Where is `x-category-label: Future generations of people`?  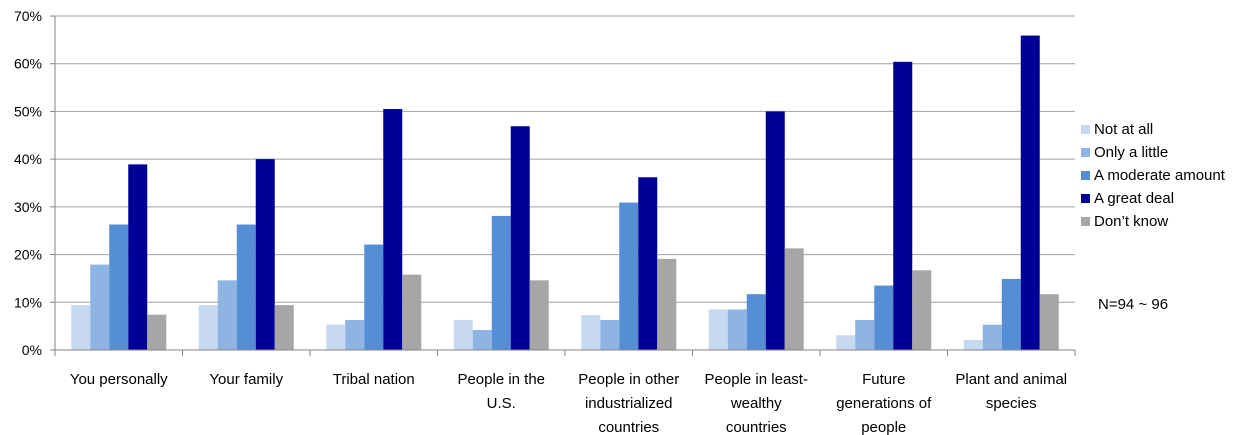
x-category-label: Future generations of people is located at coordinates (884, 403).